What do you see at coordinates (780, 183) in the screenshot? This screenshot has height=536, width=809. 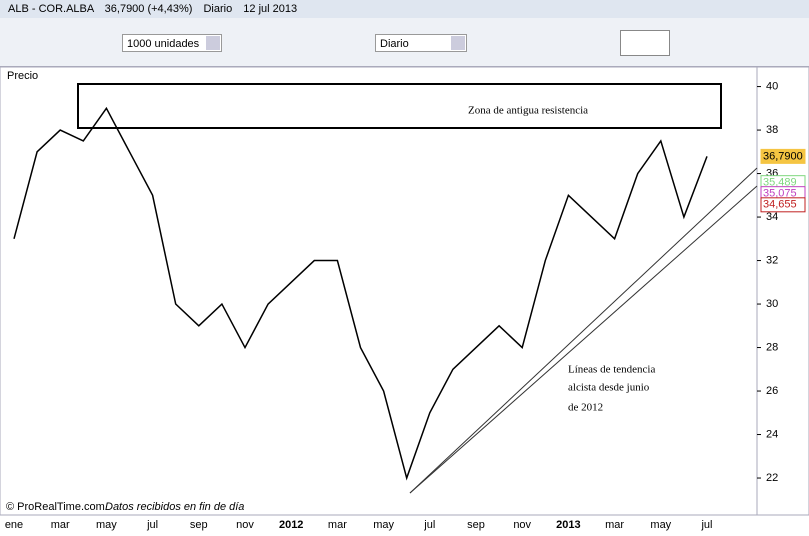 I see `price-tag-label: 35,489` at bounding box center [780, 183].